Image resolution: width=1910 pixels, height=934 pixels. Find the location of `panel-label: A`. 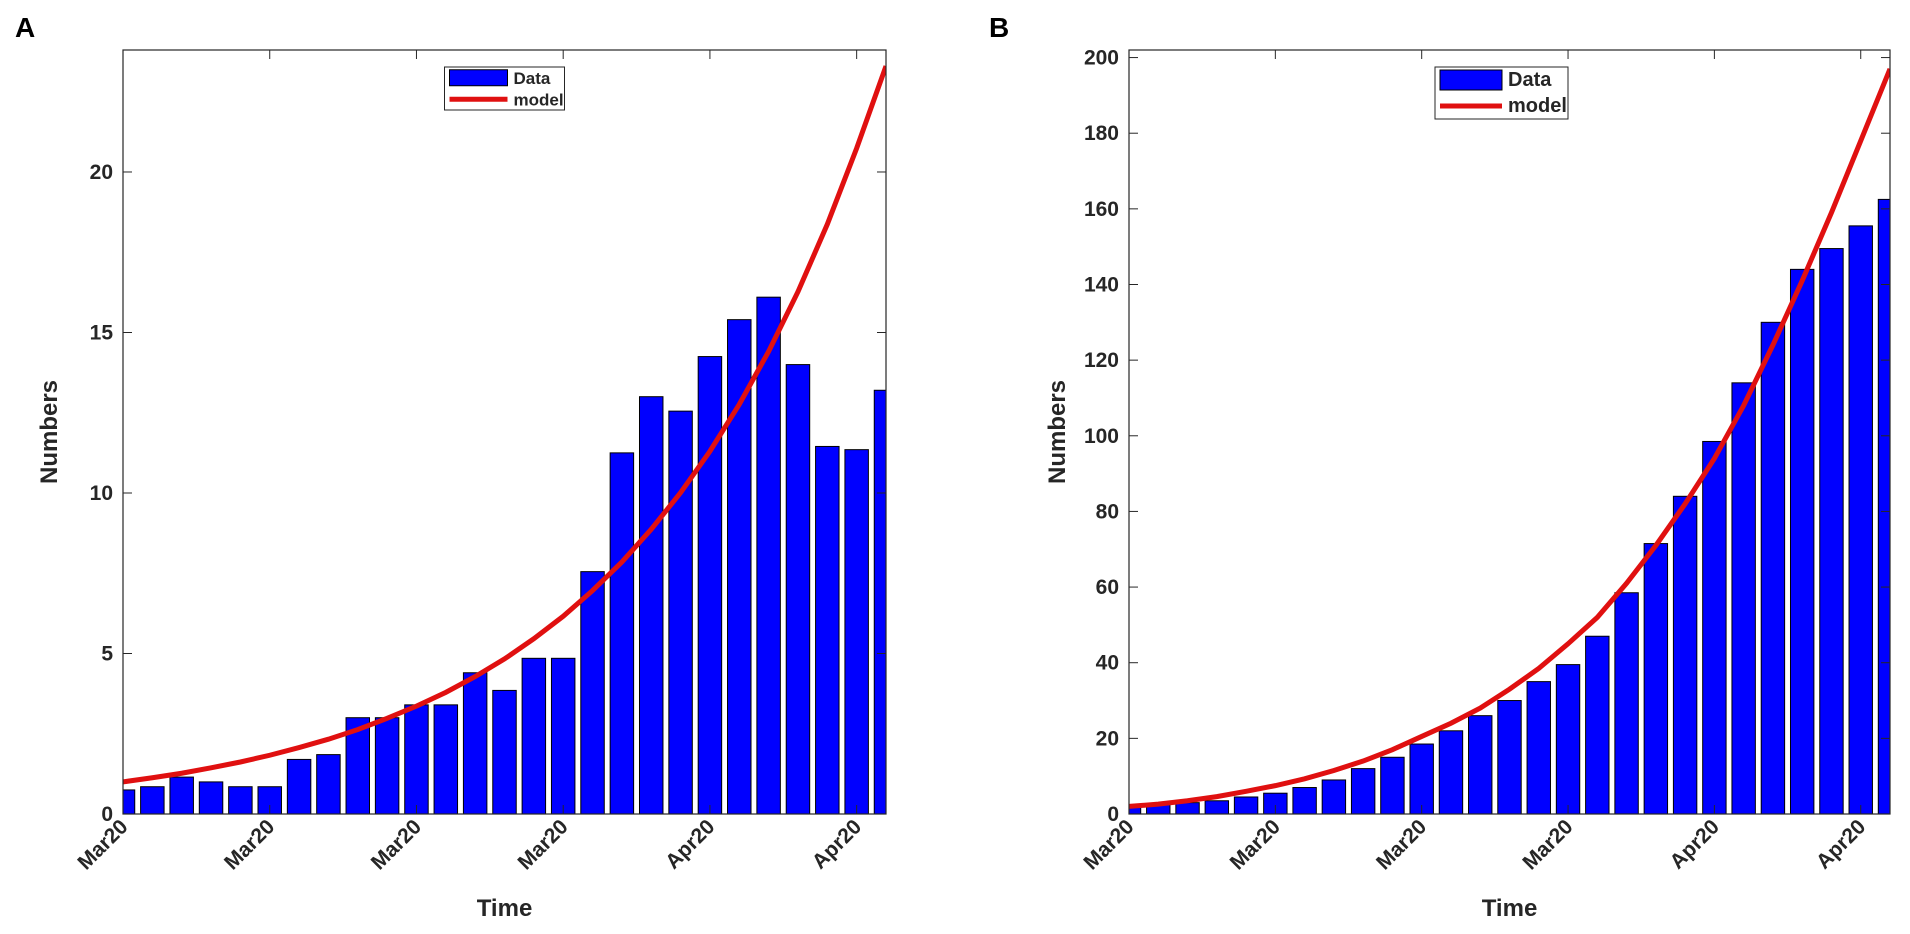

panel-label: A is located at coordinates (25, 27).